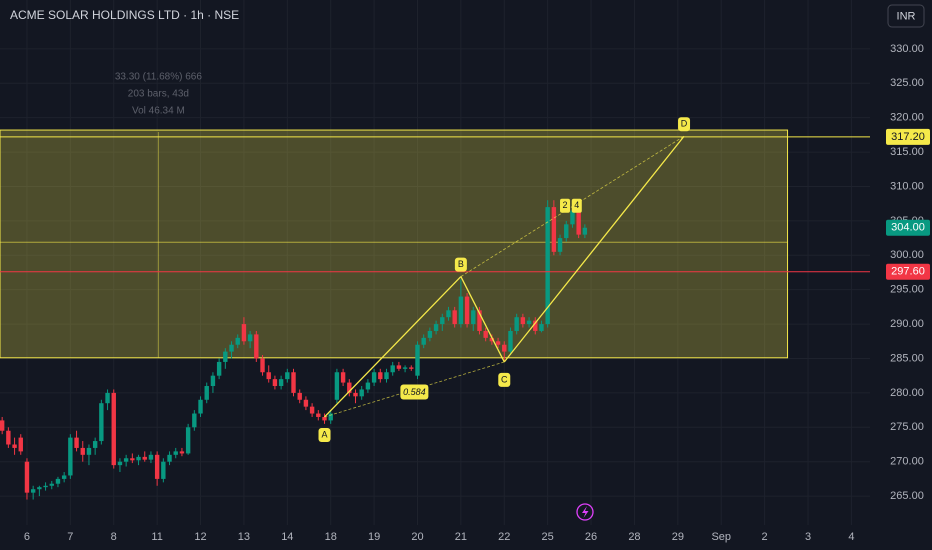 Image resolution: width=932 pixels, height=550 pixels. What do you see at coordinates (907, 49) in the screenshot?
I see `y-tick-label: 330.00` at bounding box center [907, 49].